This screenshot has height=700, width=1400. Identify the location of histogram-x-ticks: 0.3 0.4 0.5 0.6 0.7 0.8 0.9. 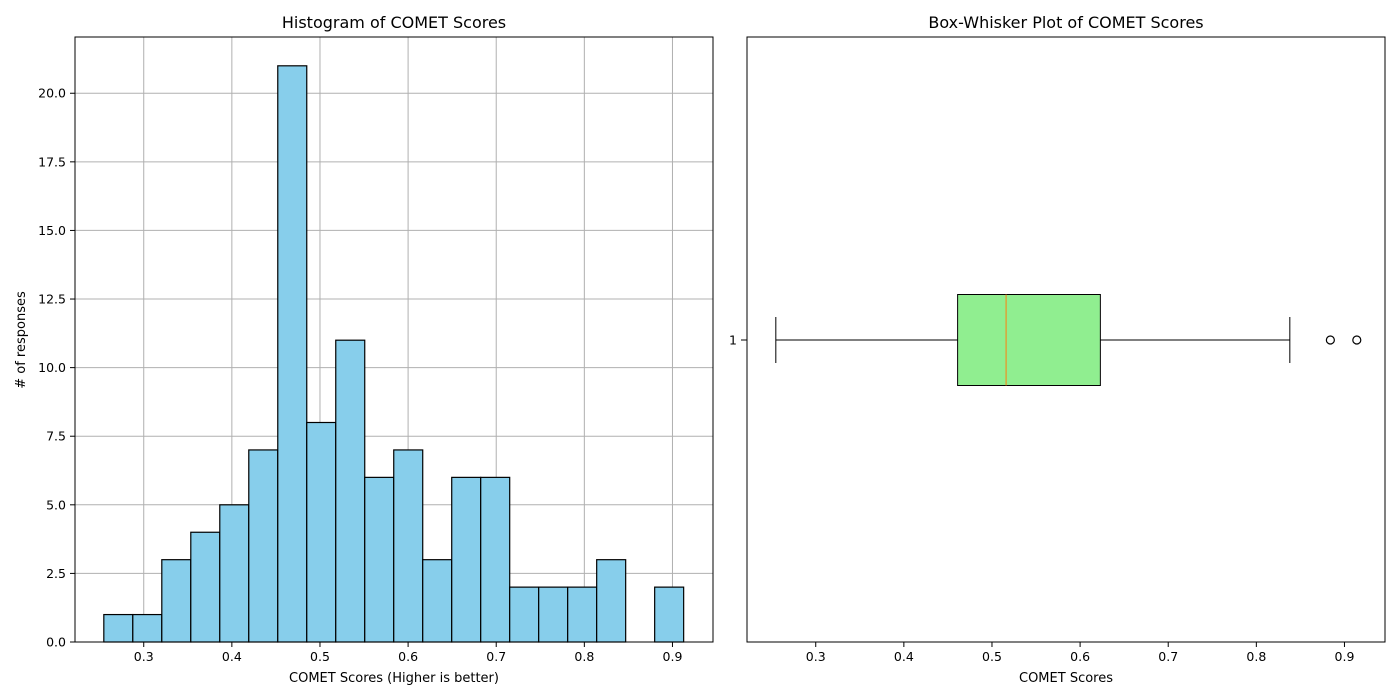
(408, 653).